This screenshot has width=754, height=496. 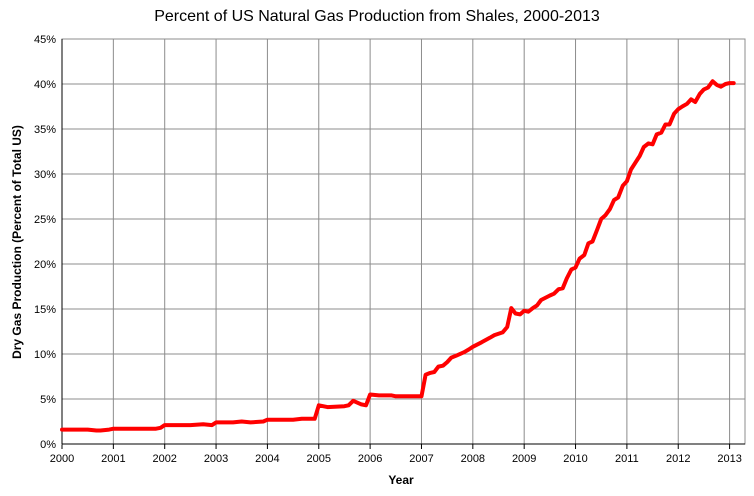 I want to click on x-tick-label: 2009, so click(x=524, y=459).